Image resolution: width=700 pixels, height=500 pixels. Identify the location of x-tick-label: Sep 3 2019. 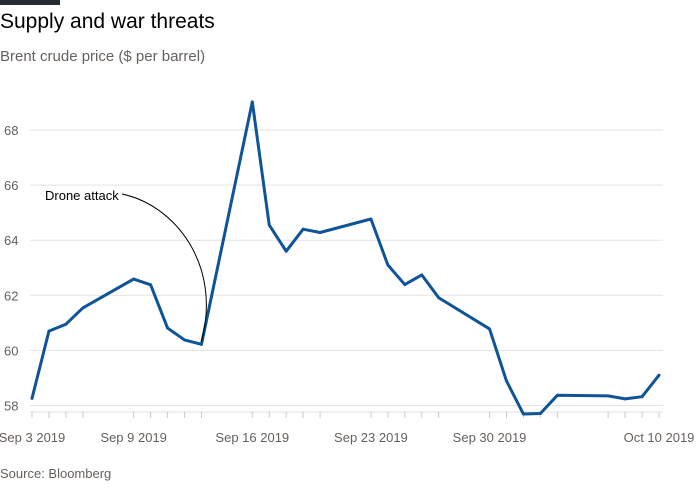
(32, 437).